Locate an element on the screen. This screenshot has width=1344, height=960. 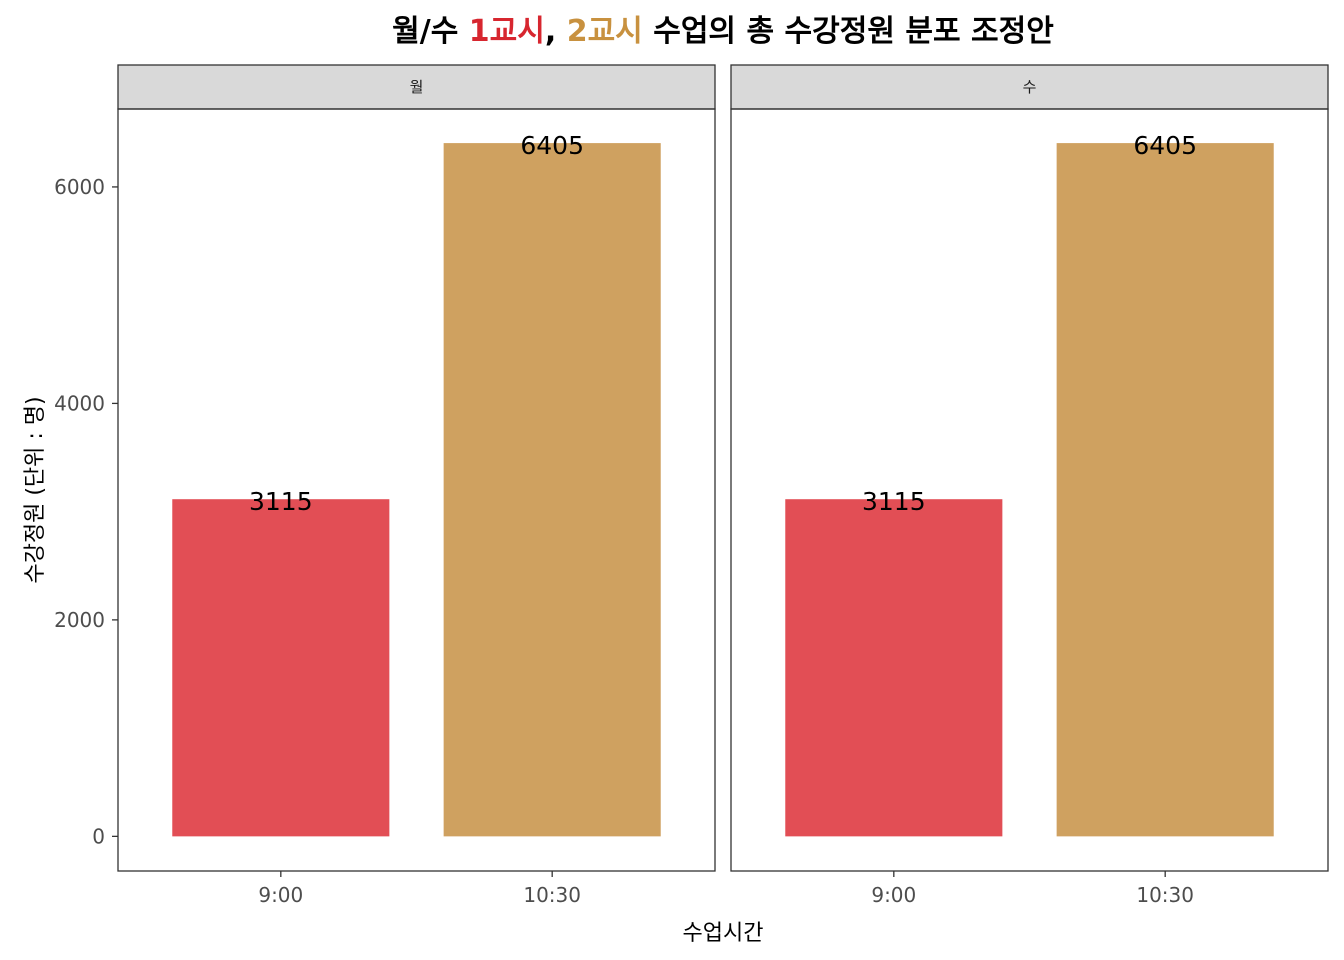
title-part: 1교시 is located at coordinates (507, 31).